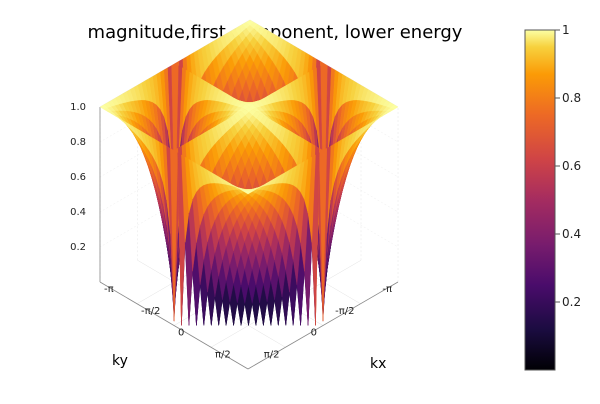  I want to click on kx-axis-line, so click(323, 325).